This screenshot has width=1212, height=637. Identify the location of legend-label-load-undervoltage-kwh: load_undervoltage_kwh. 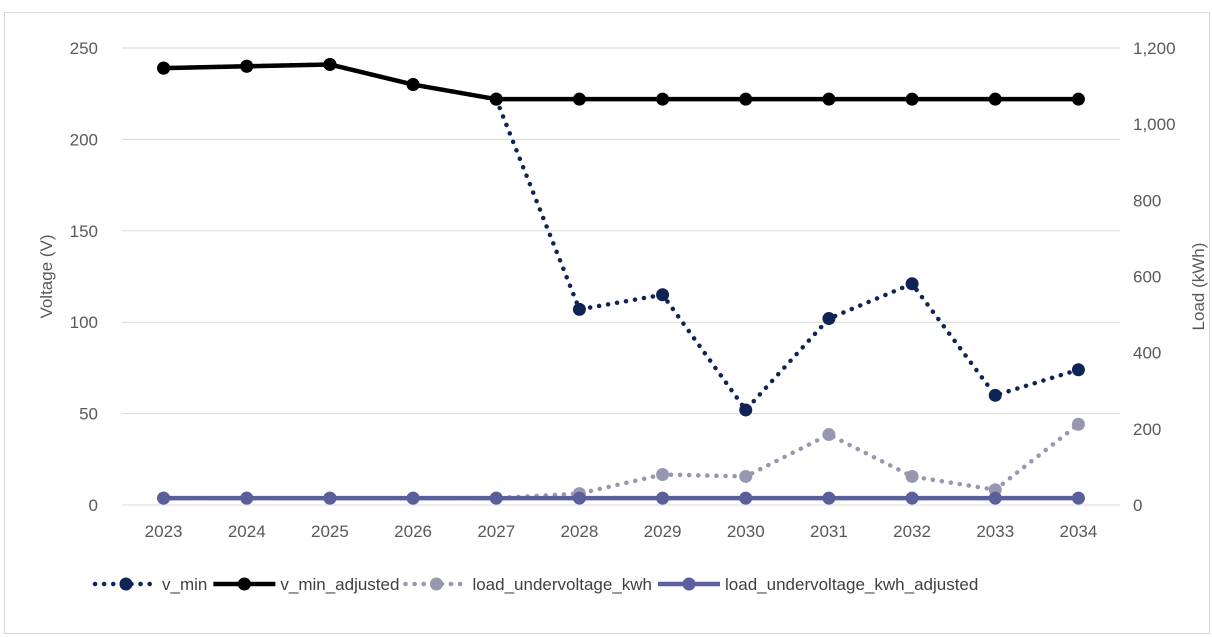
(562, 584).